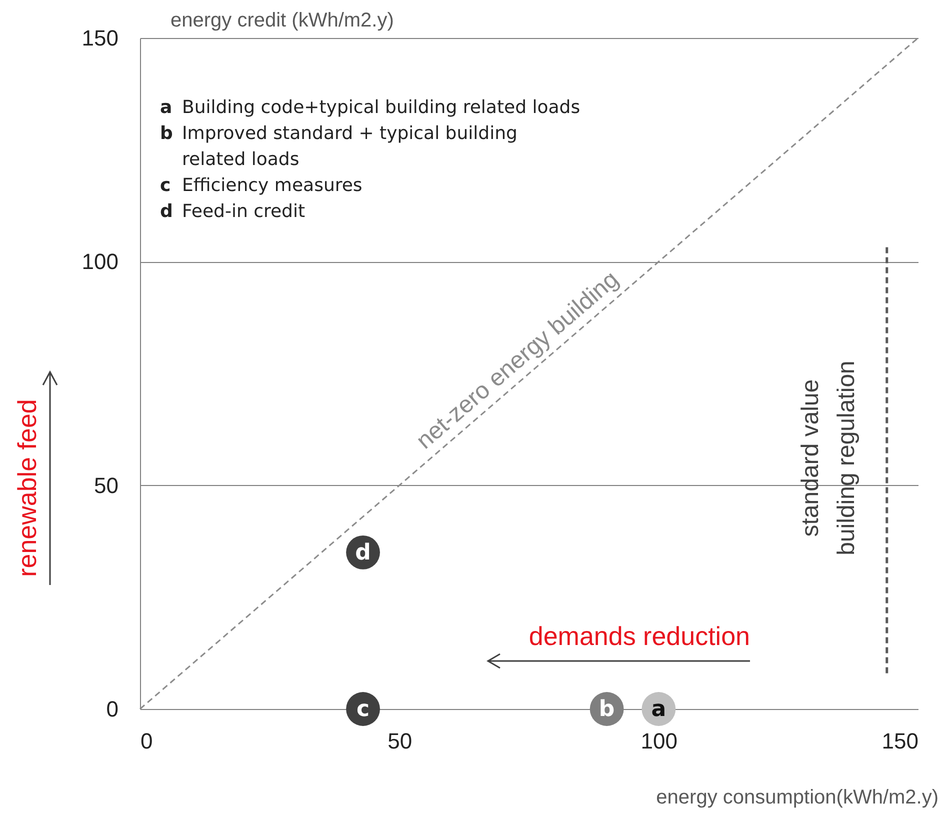 The width and height of the screenshot is (946, 814). I want to click on y-tick-label: 50, so click(106, 485).